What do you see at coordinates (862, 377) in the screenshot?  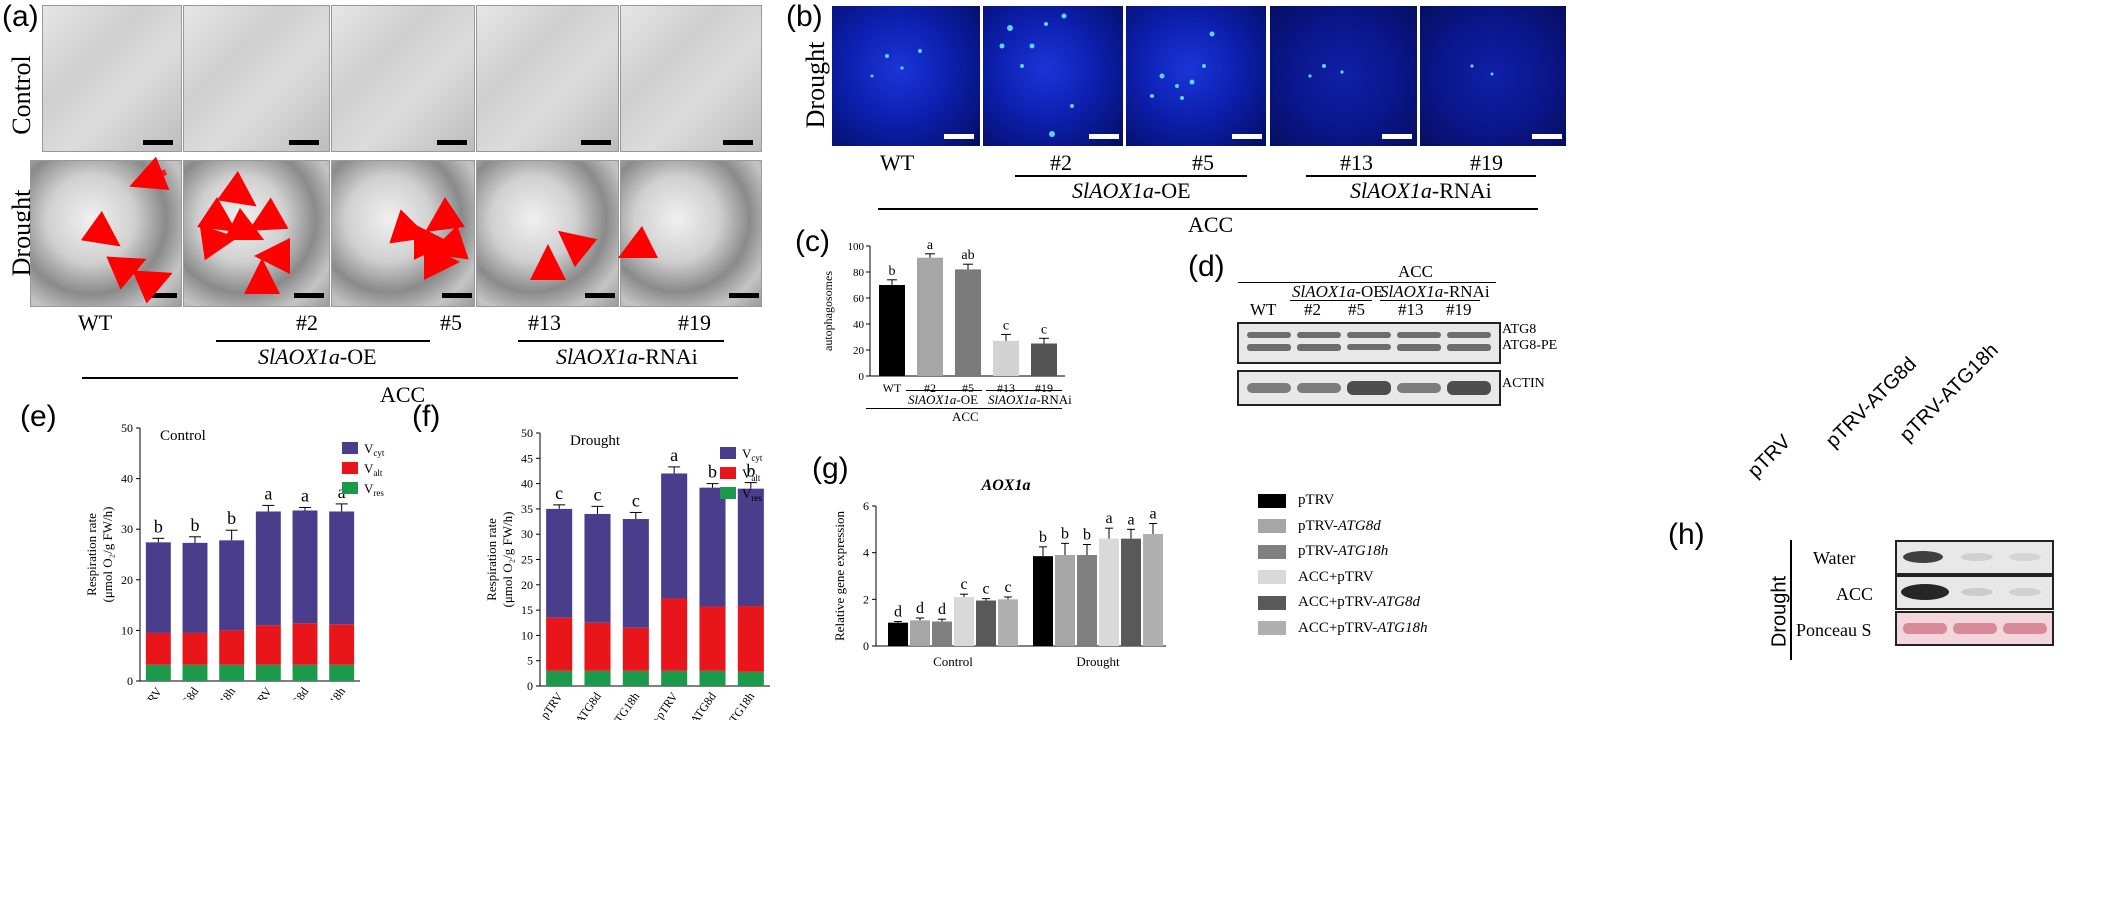 I see `c-y-tick-label: 0` at bounding box center [862, 377].